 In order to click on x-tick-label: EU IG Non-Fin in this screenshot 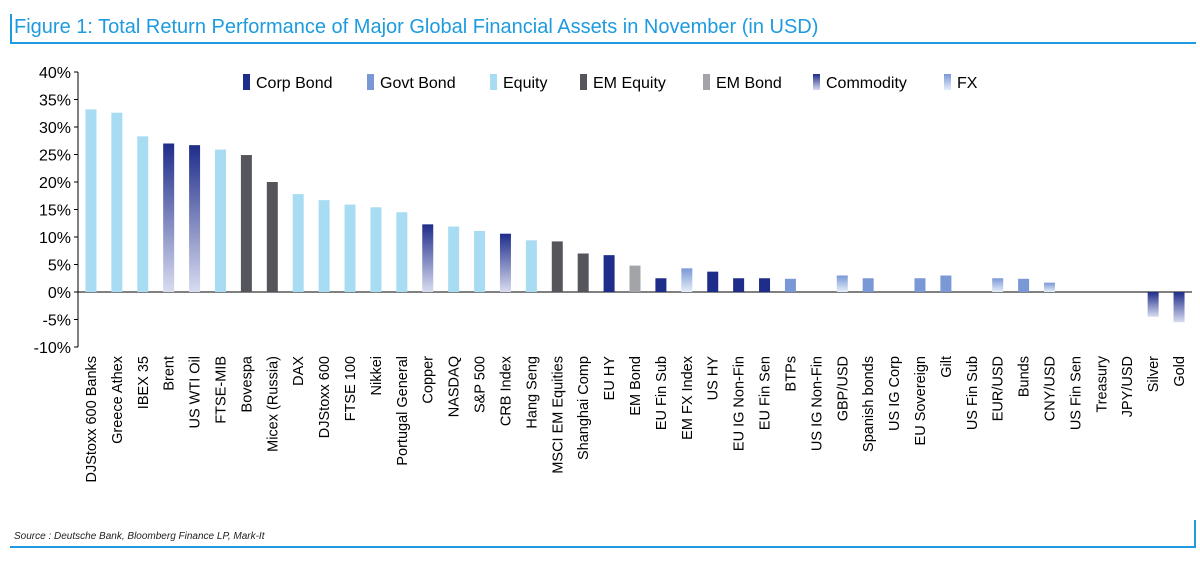, I will do `click(740, 403)`.